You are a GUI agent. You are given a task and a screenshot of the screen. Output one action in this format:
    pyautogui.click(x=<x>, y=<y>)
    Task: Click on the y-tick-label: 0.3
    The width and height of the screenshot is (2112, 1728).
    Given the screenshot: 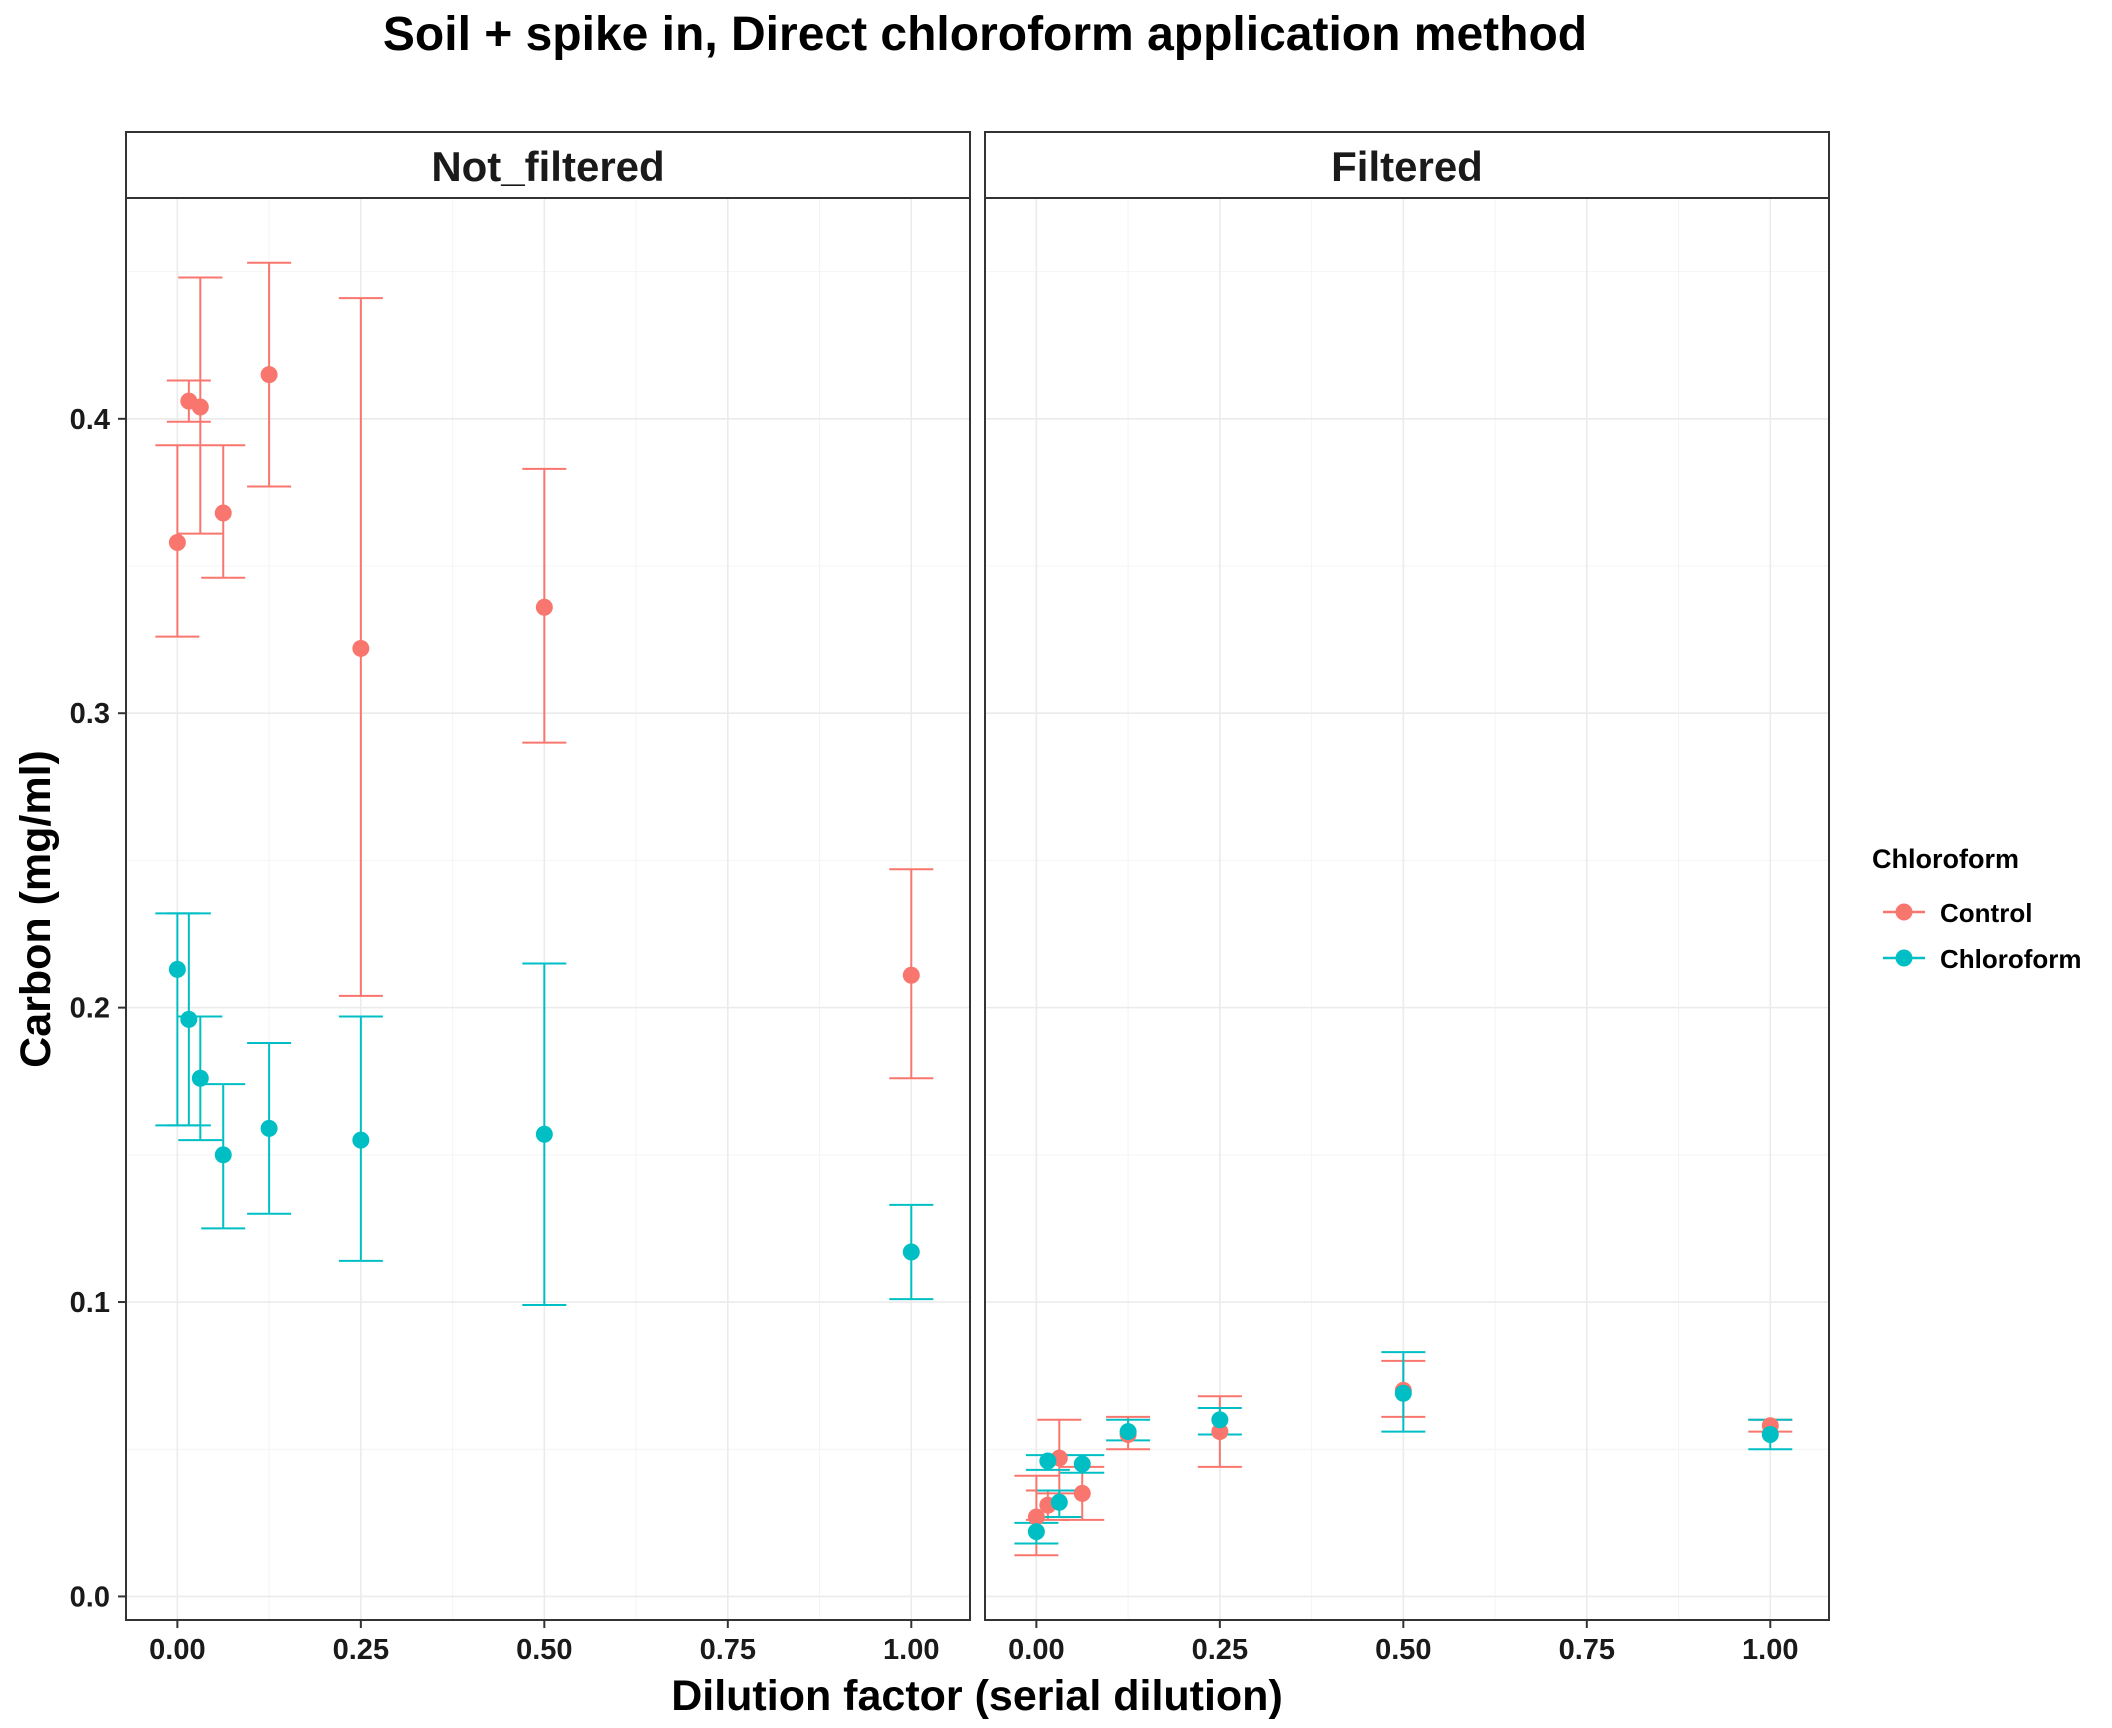 What is the action you would take?
    pyautogui.click(x=90, y=714)
    